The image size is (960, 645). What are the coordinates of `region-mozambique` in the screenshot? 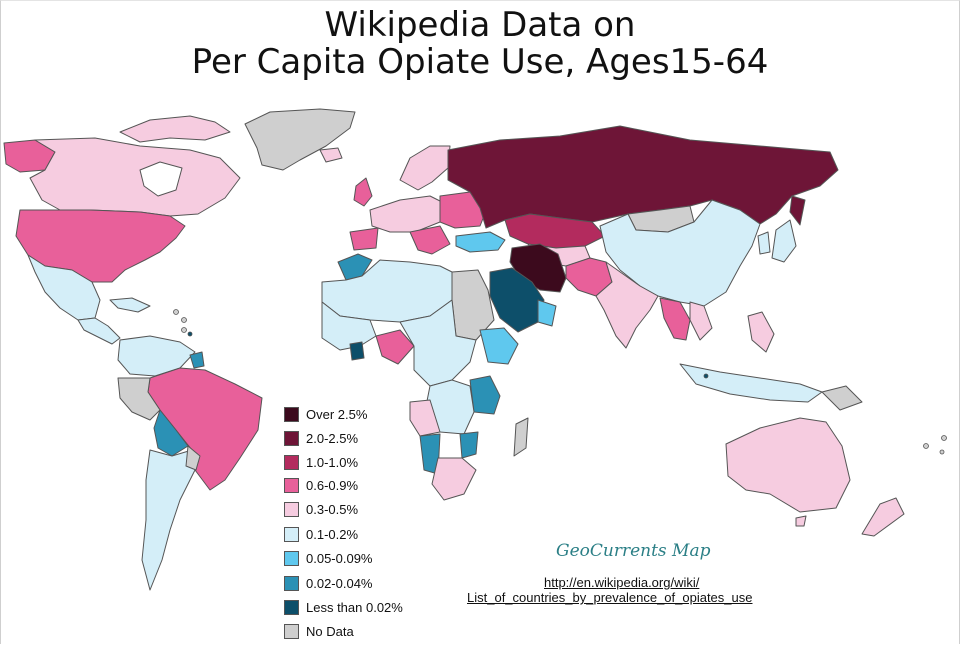 It's located at (469, 445).